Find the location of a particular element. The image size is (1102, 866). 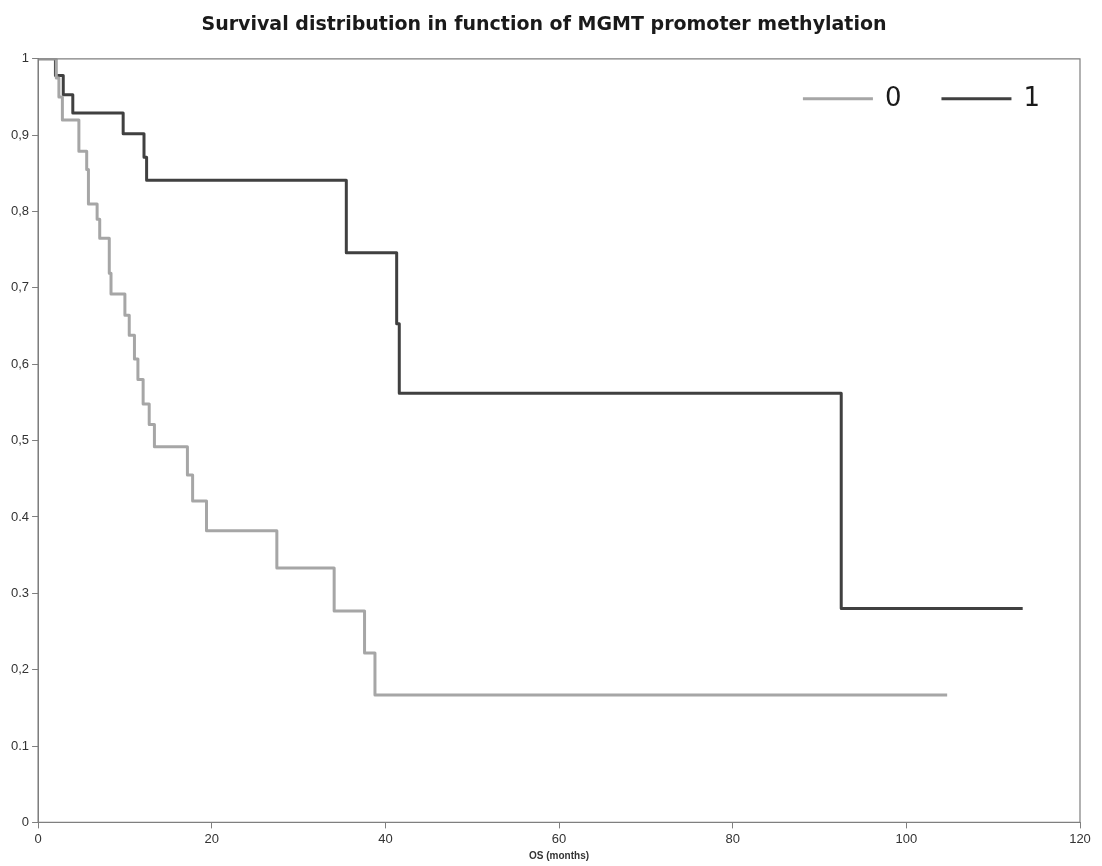

x-tick-label: 100 is located at coordinates (906, 838).